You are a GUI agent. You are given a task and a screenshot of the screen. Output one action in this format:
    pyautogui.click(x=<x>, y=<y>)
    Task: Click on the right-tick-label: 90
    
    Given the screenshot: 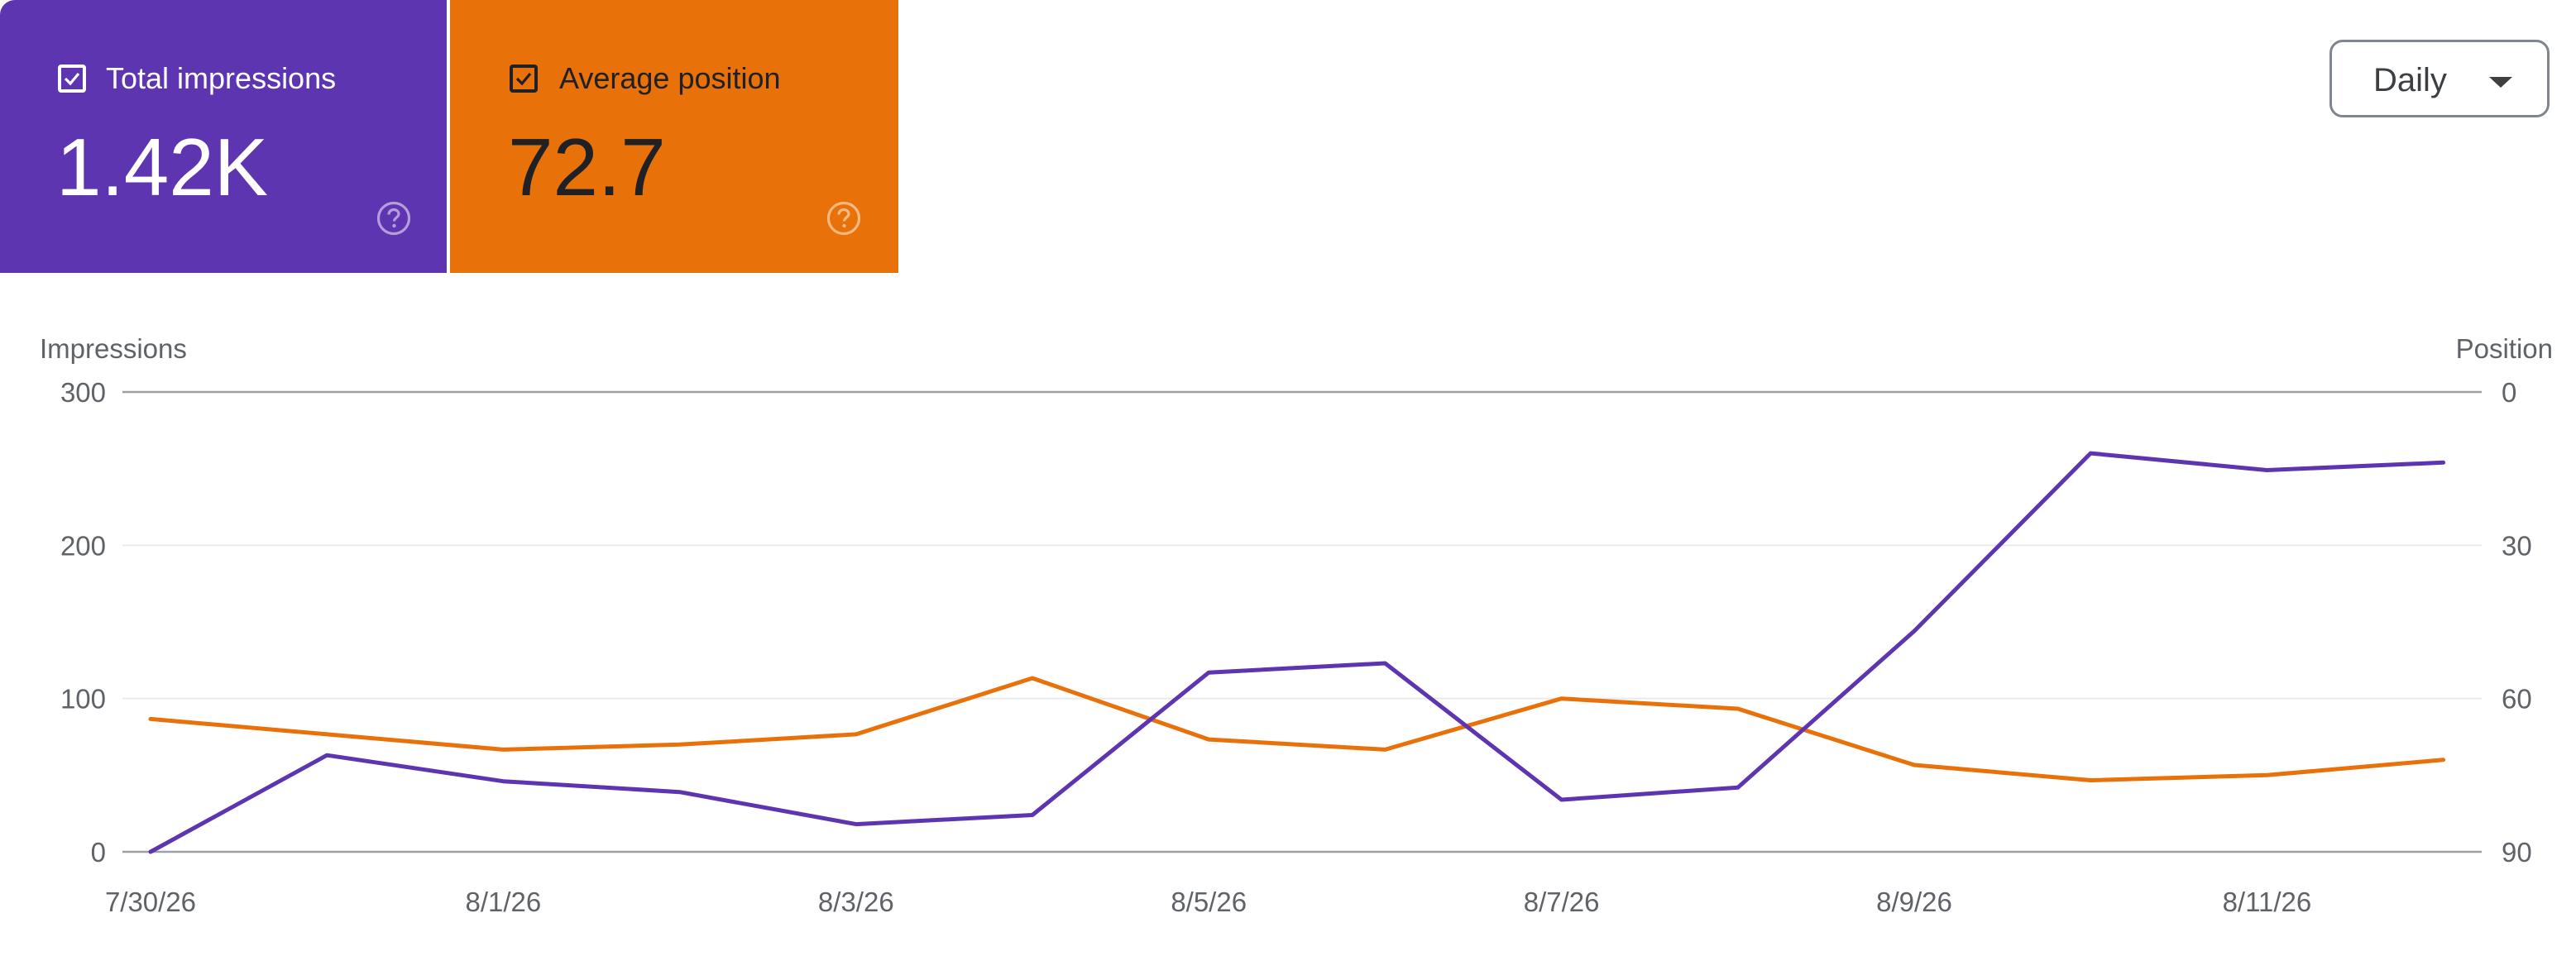 What is the action you would take?
    pyautogui.click(x=2517, y=852)
    